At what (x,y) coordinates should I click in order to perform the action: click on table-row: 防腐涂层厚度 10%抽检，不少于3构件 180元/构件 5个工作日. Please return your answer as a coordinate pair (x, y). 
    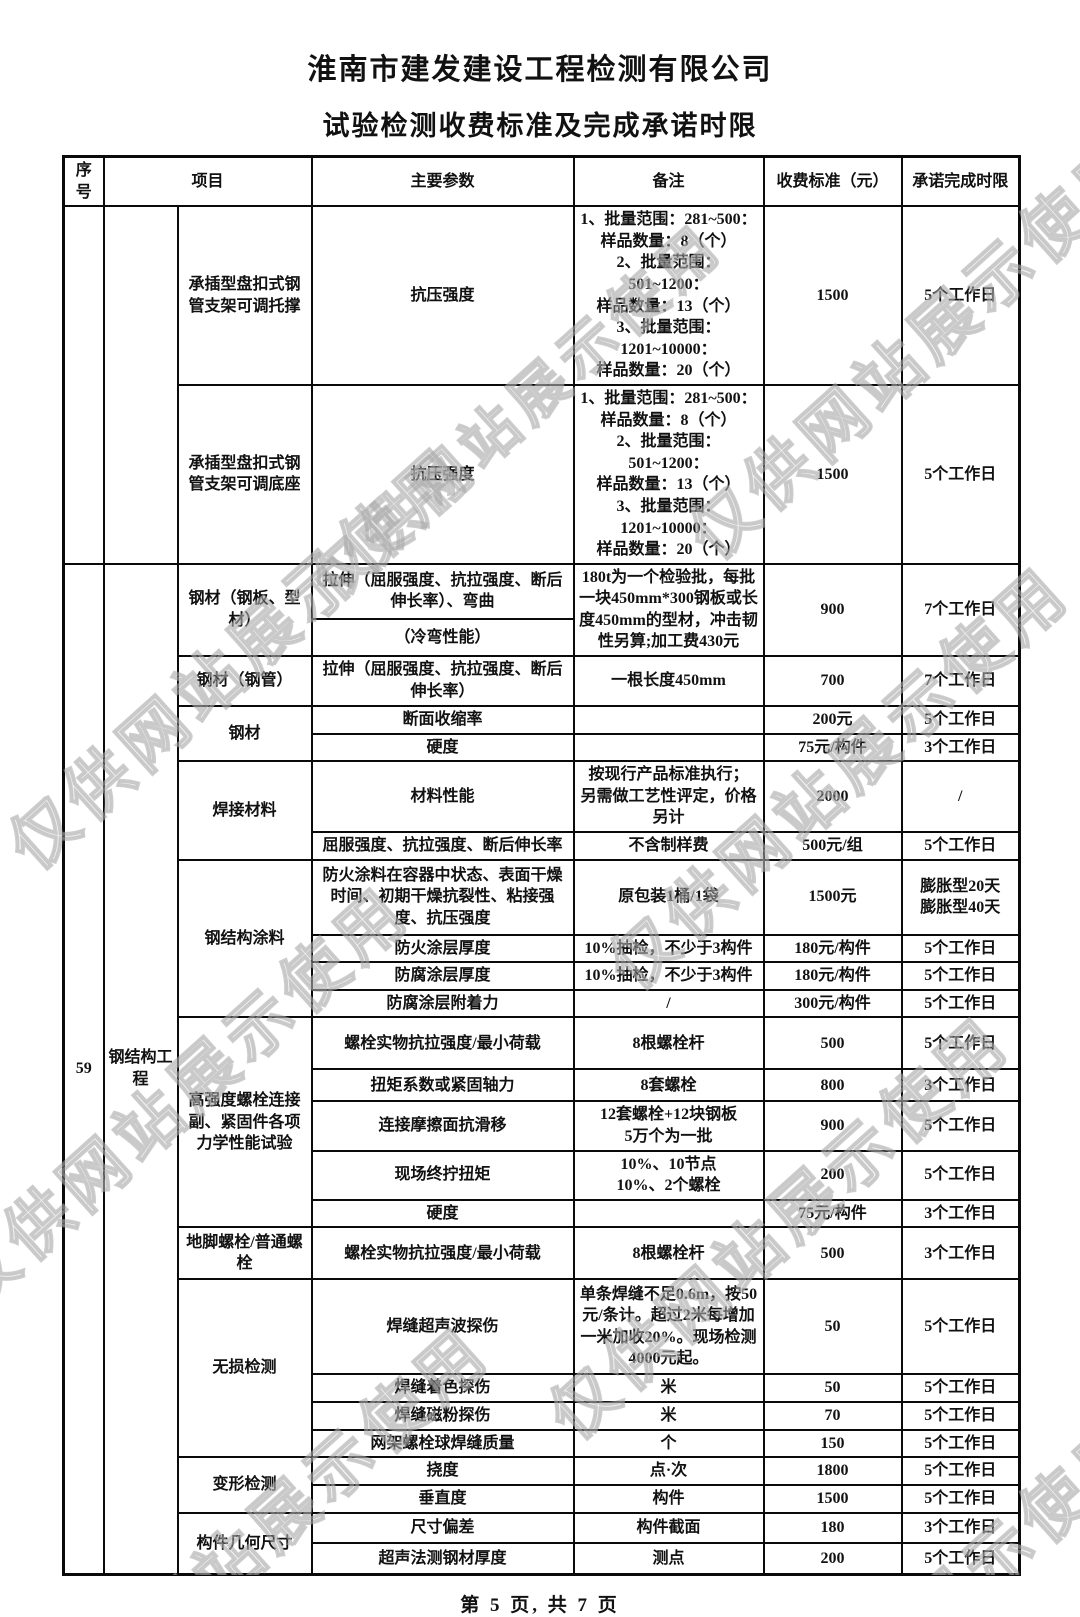
    Looking at the image, I should click on (542, 976).